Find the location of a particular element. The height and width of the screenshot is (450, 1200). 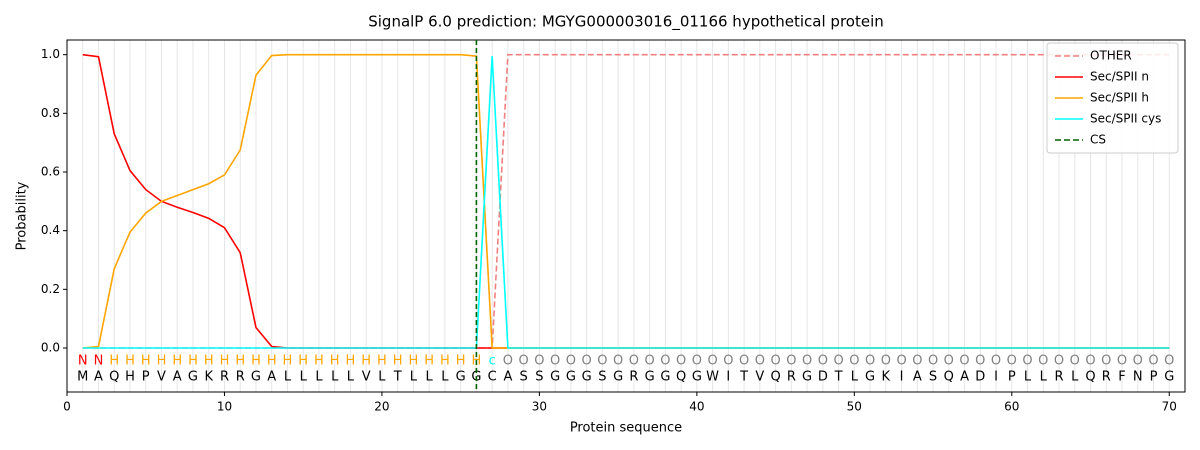

legend-box is located at coordinates (1112, 98).